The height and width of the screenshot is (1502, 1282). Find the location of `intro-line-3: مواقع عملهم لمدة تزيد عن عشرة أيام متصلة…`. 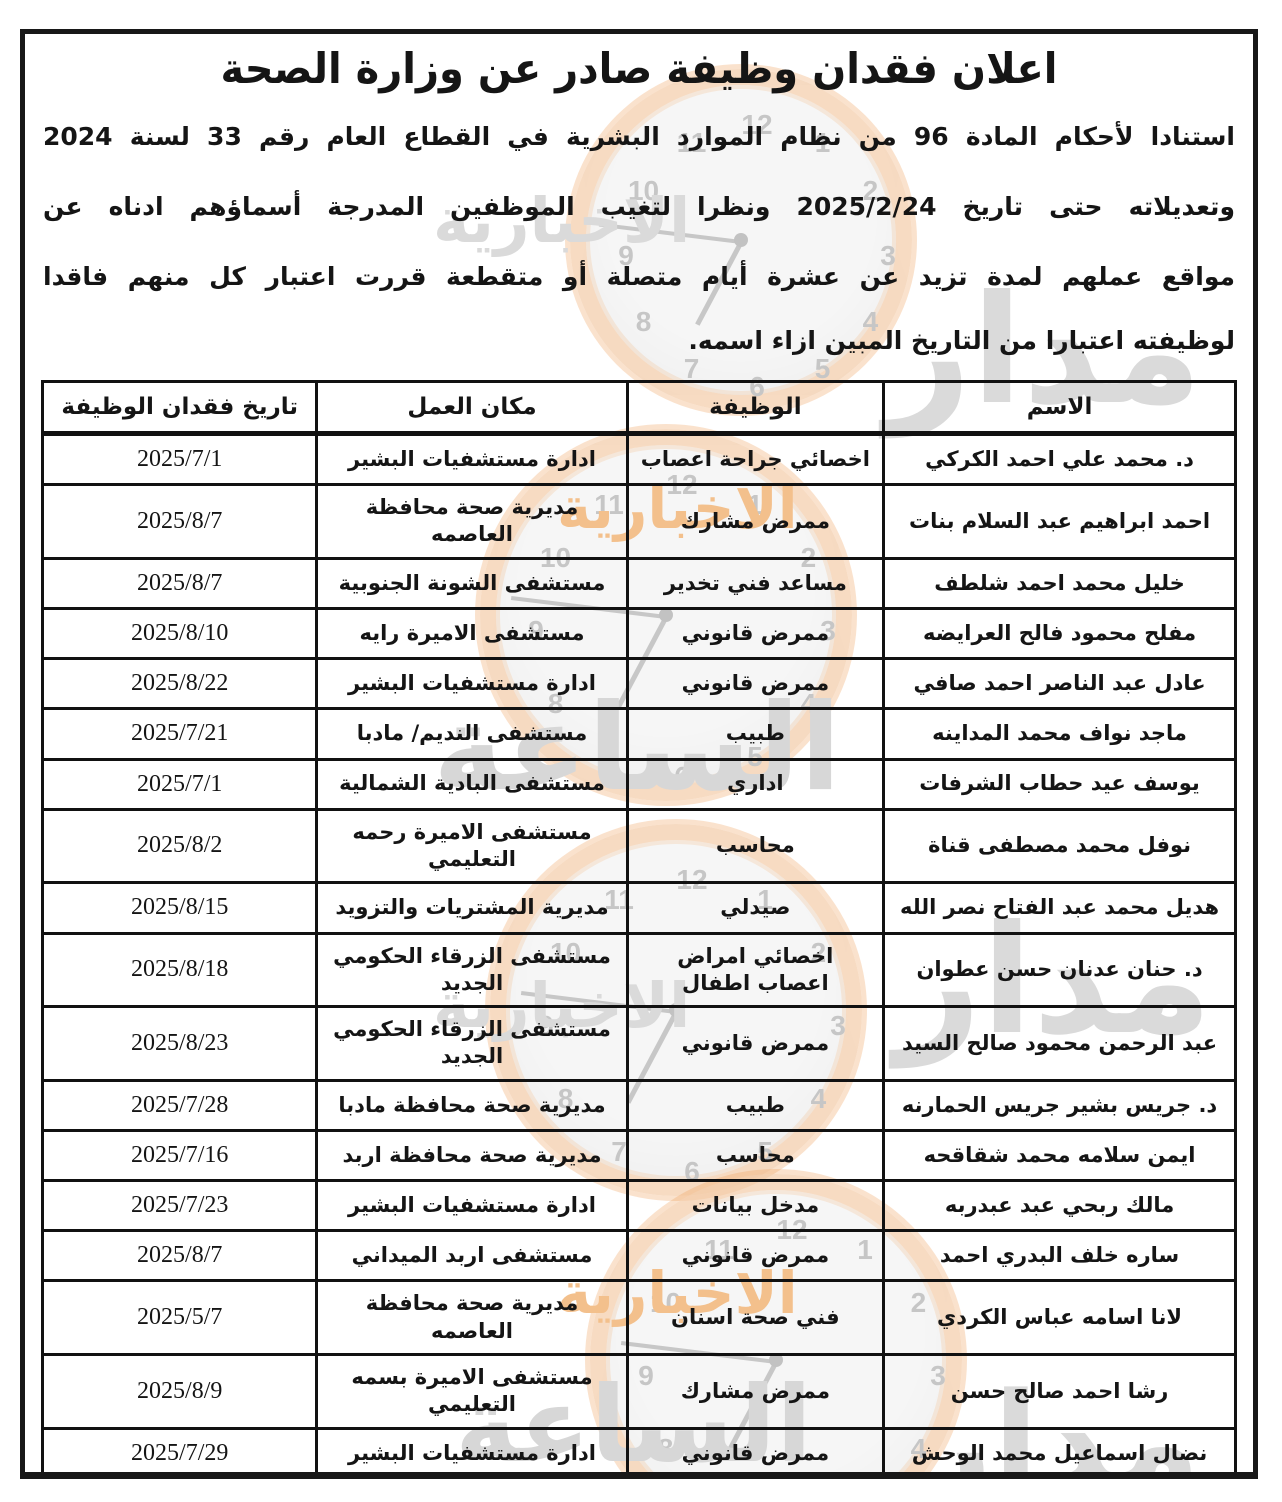

intro-line-3: مواقع عملهم لمدة تزيد عن عشرة أيام متصلة… is located at coordinates (639, 276).